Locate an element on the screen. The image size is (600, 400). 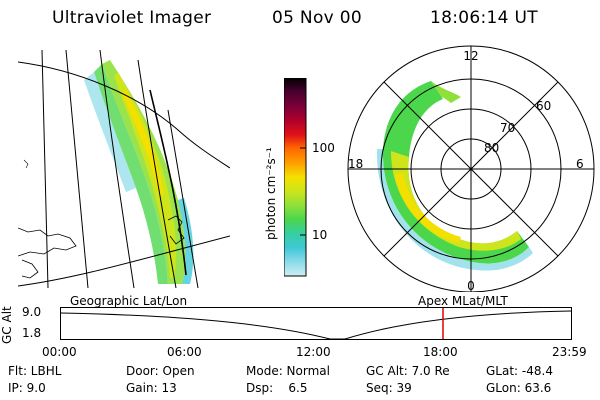
ring-label-80: 80 is located at coordinates (491, 148).